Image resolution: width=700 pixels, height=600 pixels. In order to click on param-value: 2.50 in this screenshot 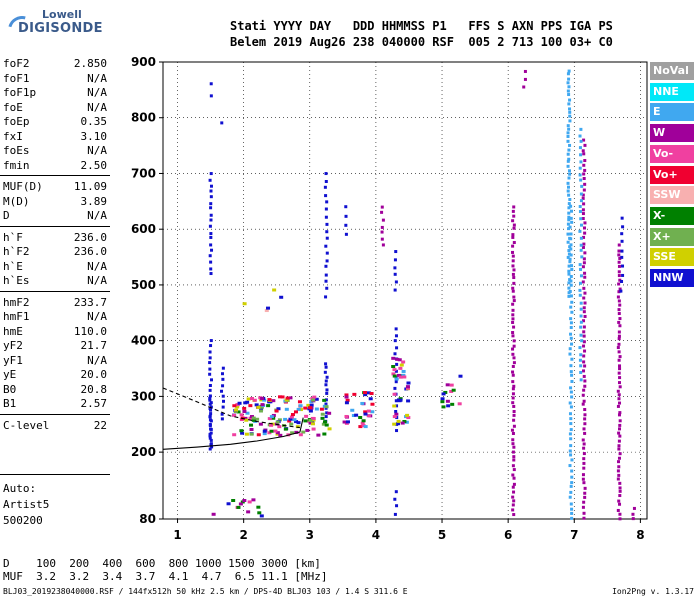, I will do `click(94, 165)`.